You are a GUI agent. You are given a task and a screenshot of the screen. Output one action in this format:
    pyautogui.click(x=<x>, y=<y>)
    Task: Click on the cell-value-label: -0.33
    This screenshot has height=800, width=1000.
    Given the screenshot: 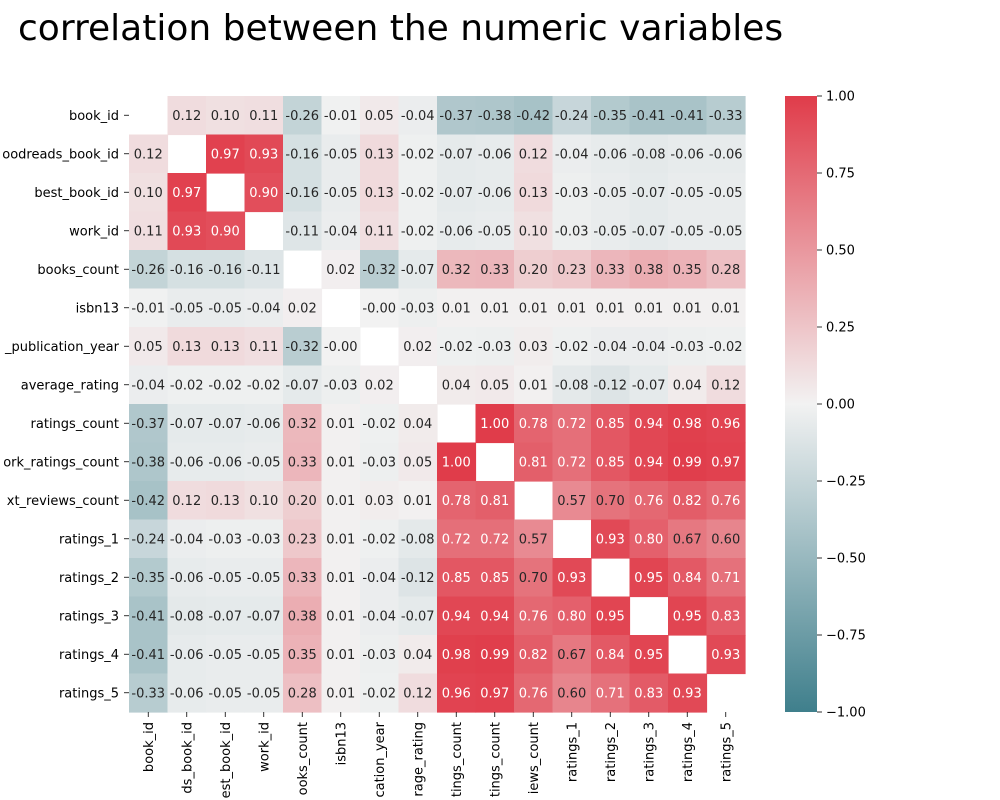 What is the action you would take?
    pyautogui.click(x=148, y=693)
    